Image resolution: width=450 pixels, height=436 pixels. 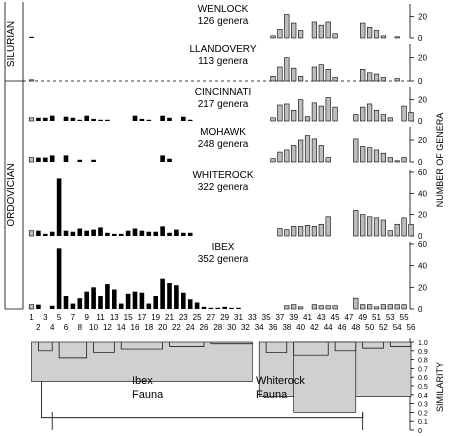 I want to click on similarity-tick-label: 0.1, so click(x=423, y=422).